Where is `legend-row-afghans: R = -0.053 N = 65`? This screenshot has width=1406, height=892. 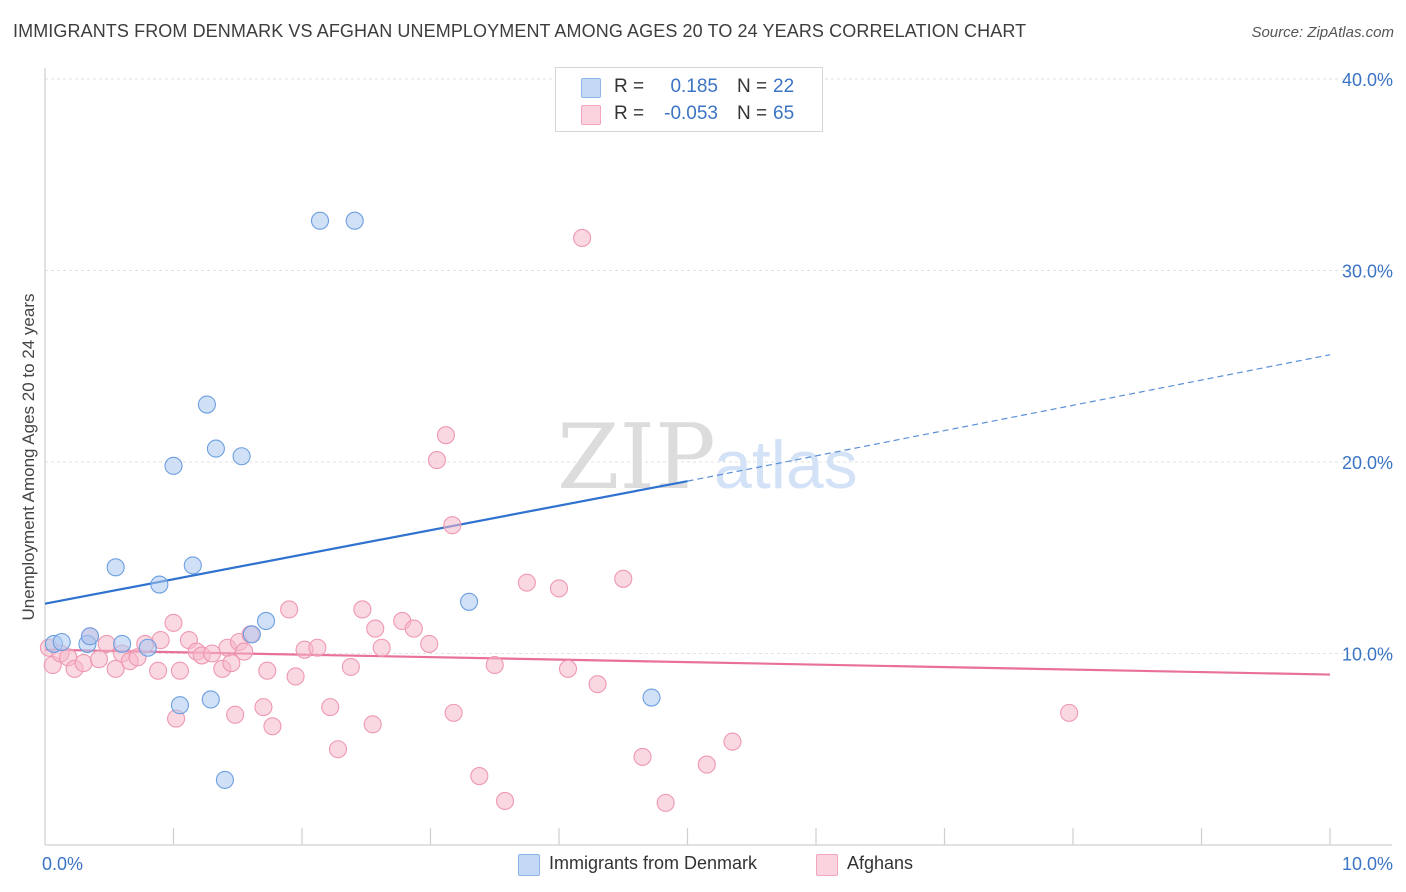 legend-row-afghans: R = -0.053 N = 65 is located at coordinates (689, 114).